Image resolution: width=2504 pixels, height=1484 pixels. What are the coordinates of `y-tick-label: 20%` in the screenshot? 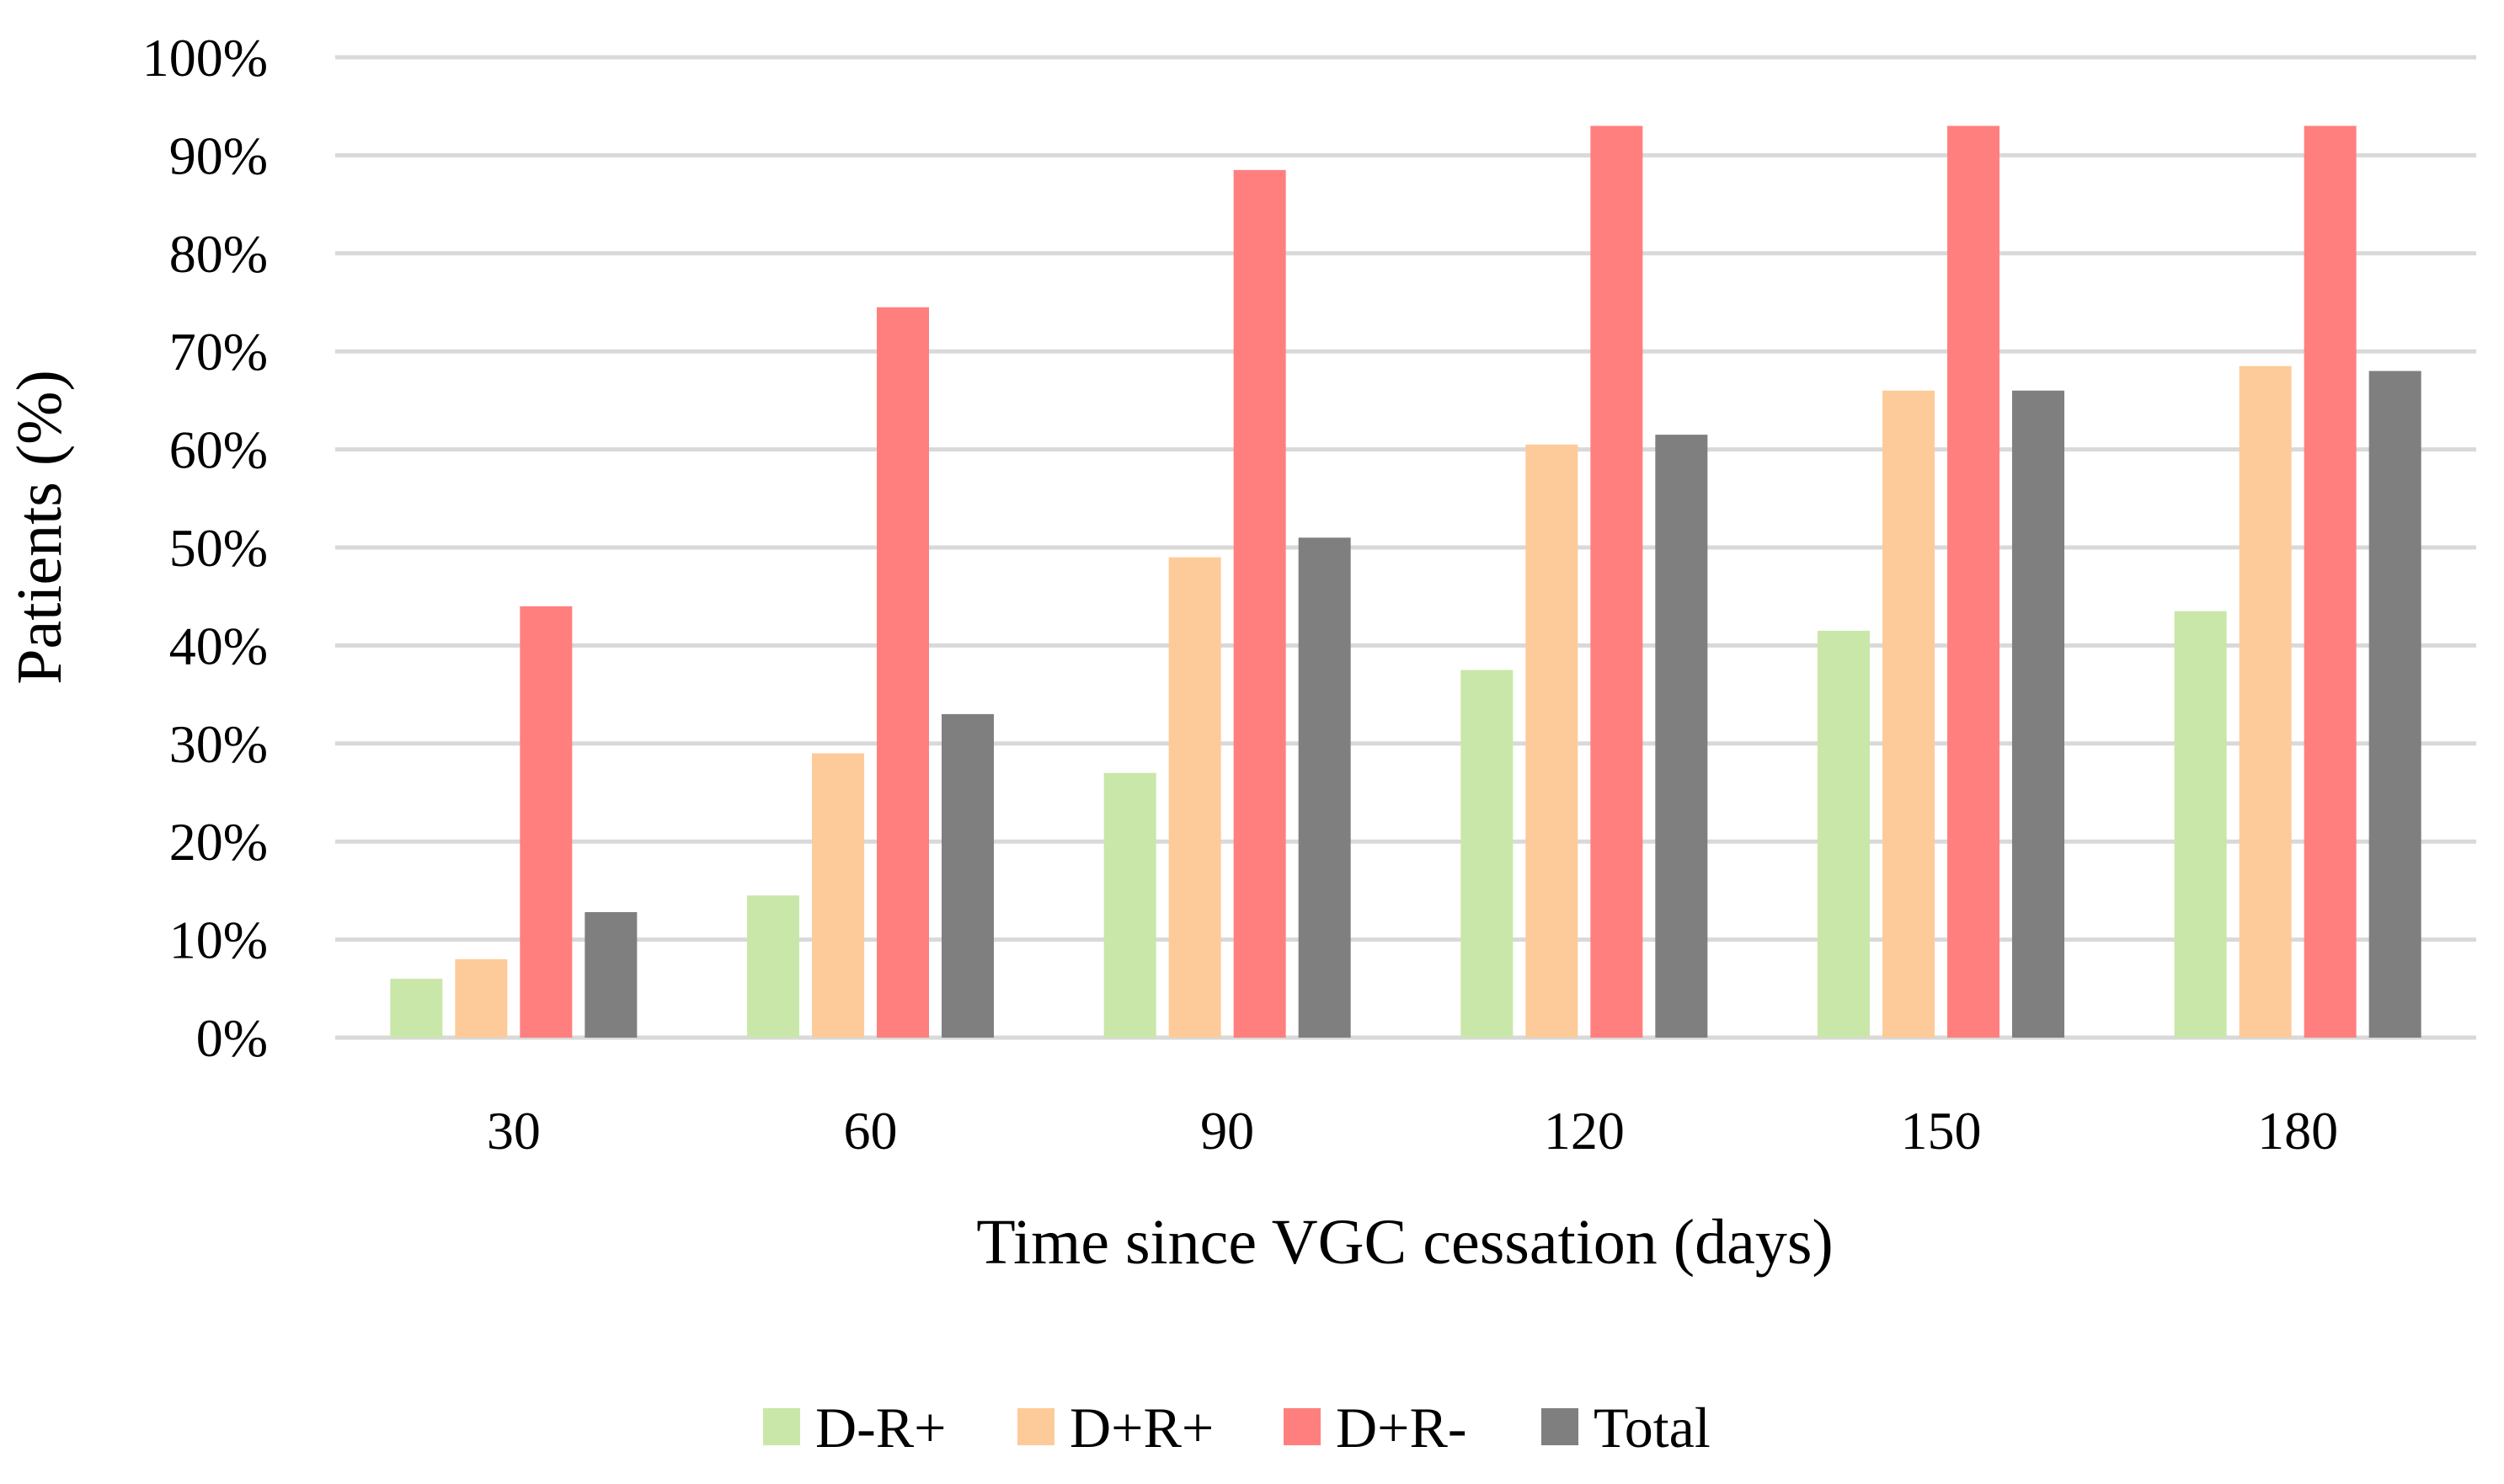 It's located at (218, 842).